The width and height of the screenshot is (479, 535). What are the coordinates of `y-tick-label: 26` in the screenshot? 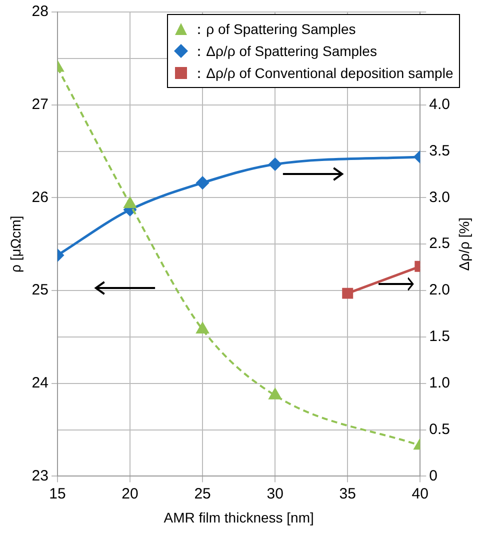 It's located at (40, 197).